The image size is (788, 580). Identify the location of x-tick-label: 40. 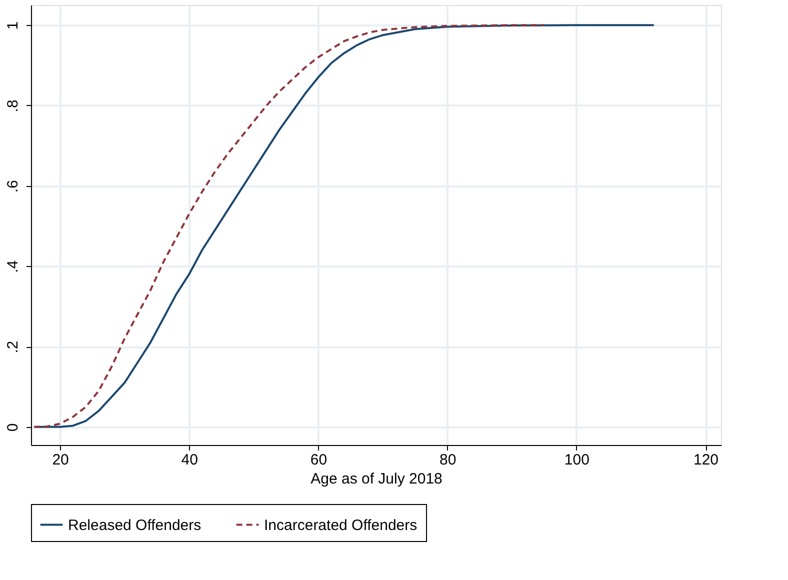
(189, 460).